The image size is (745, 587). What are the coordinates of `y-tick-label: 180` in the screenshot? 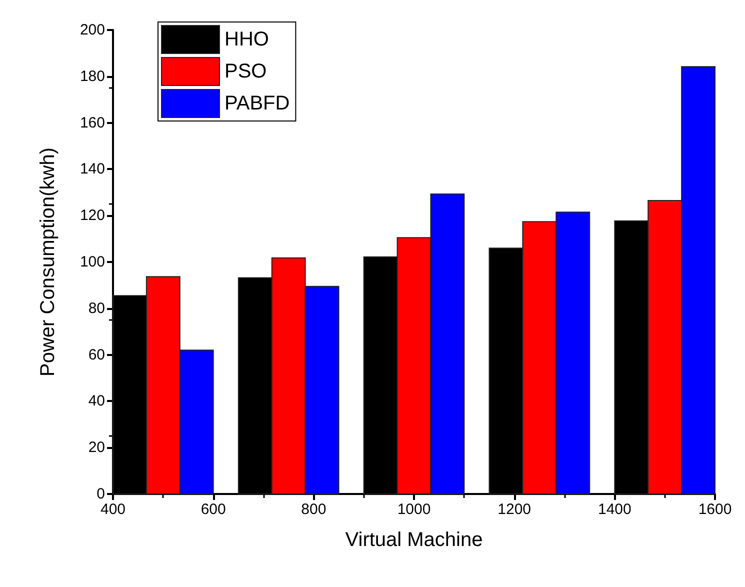 It's located at (92, 76).